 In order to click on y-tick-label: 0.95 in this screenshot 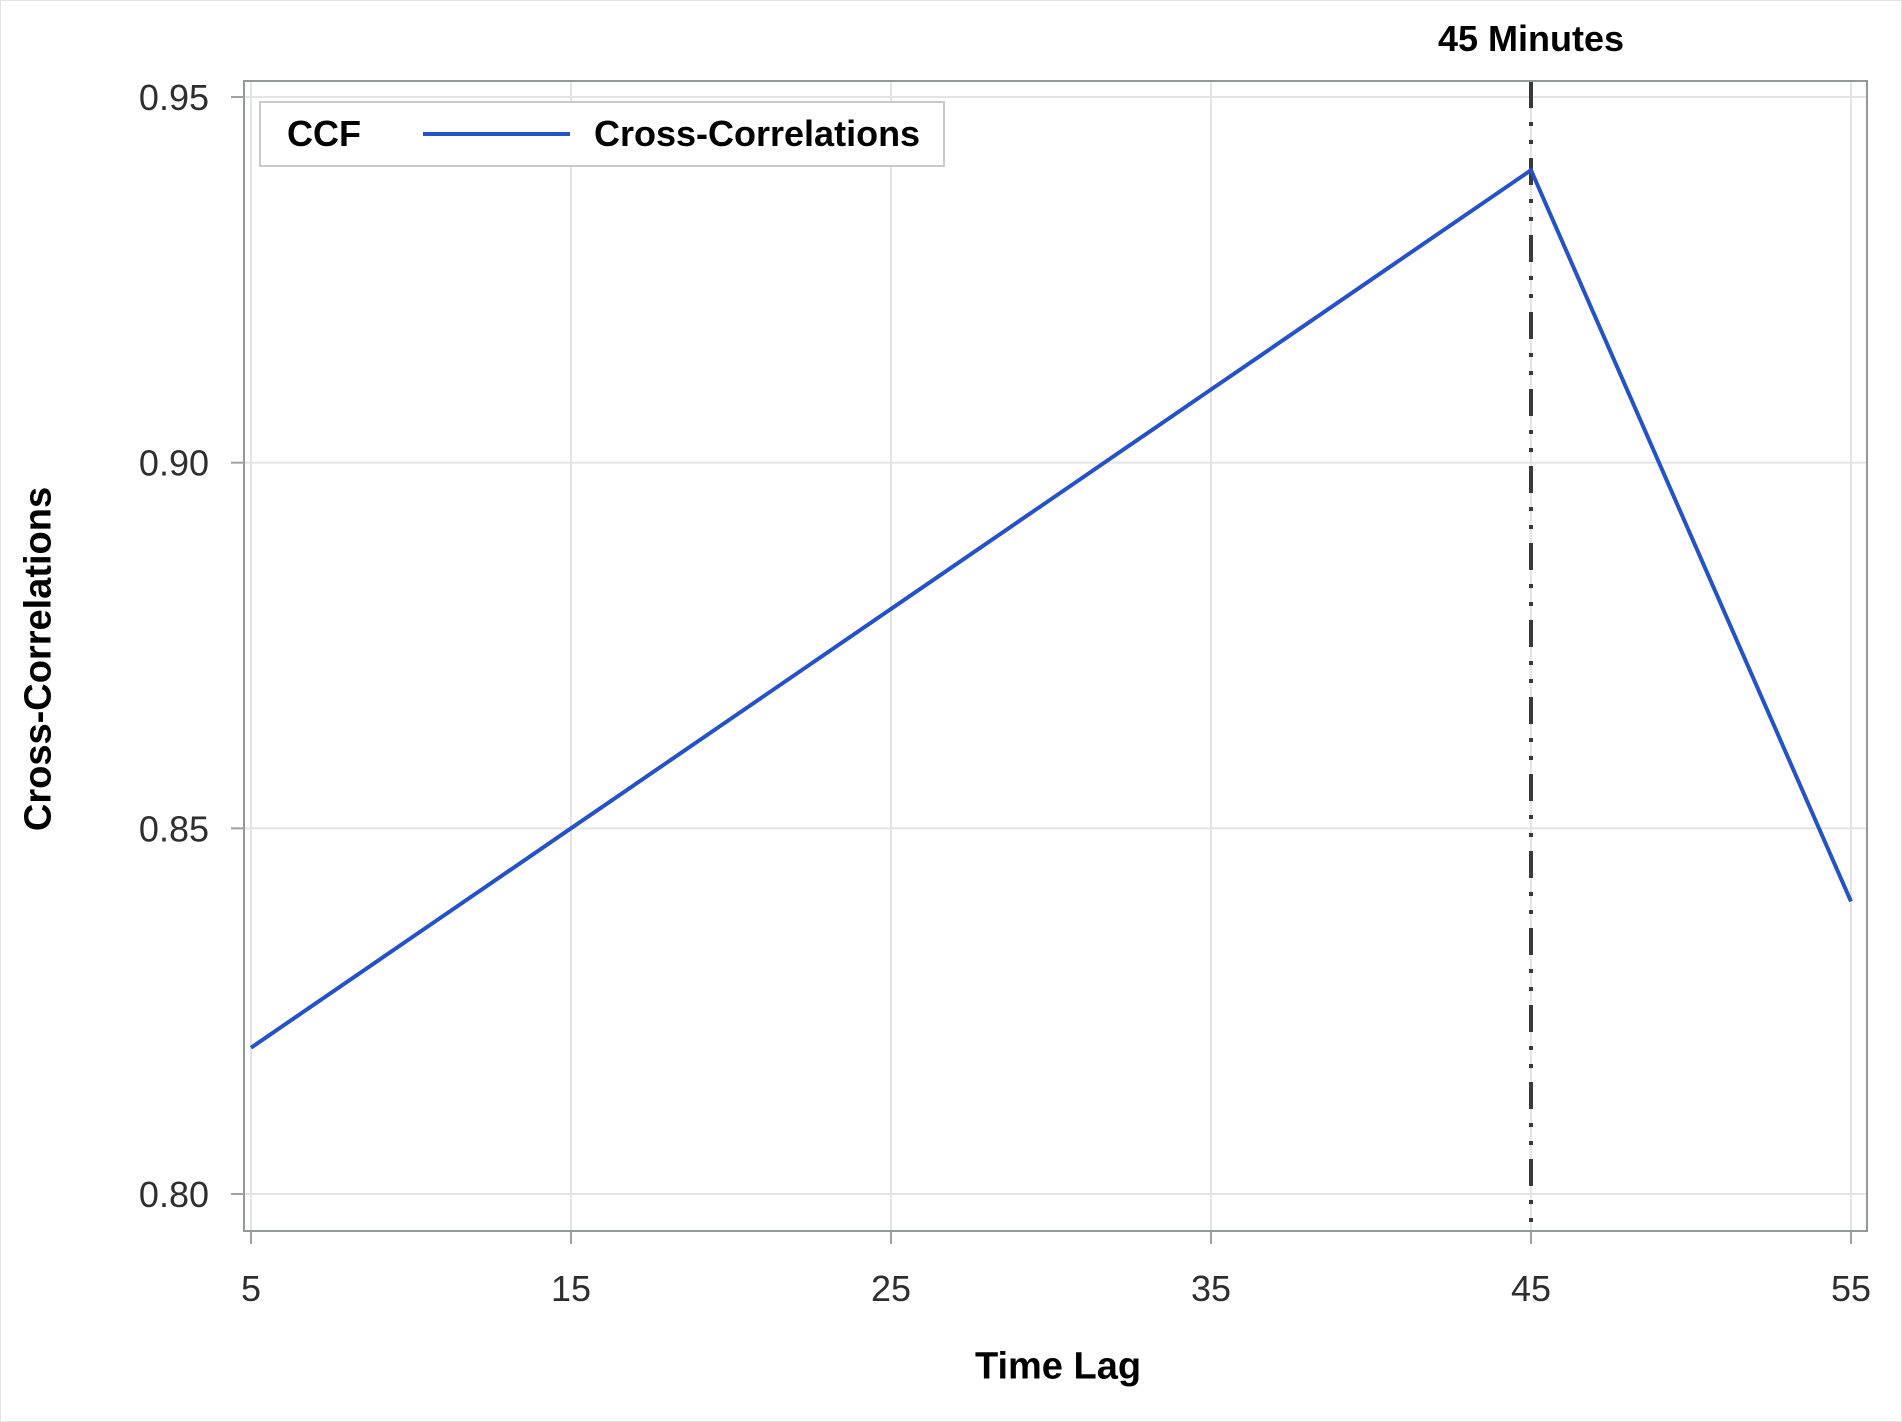, I will do `click(174, 97)`.